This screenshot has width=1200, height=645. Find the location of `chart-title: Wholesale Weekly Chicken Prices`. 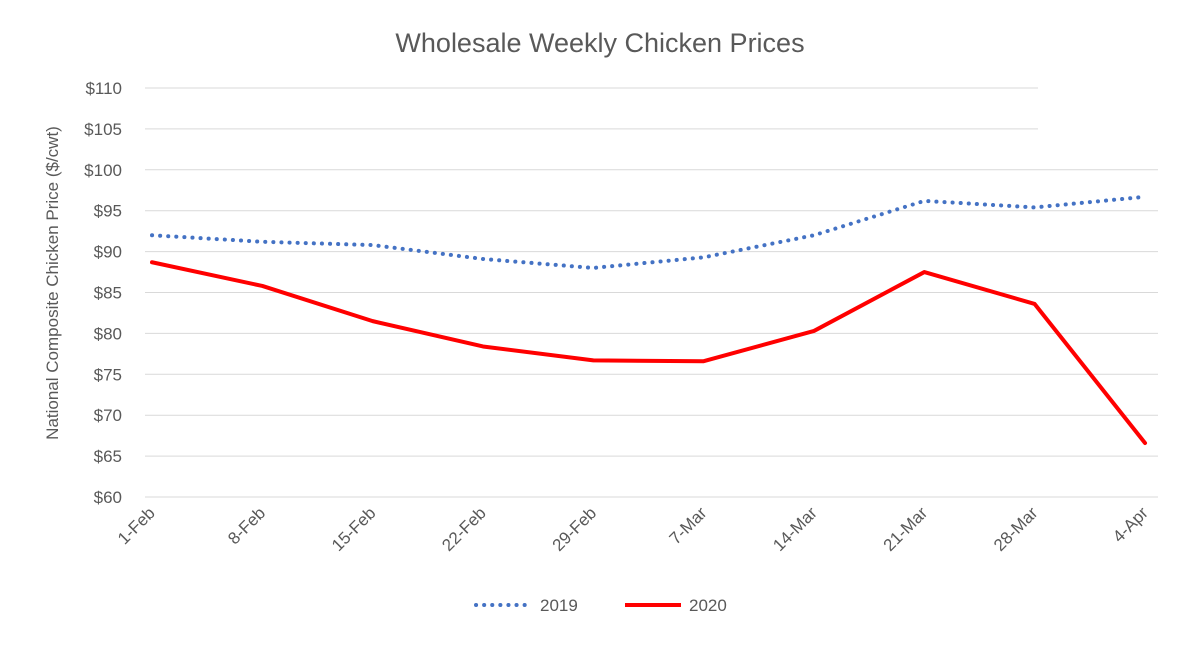

chart-title: Wholesale Weekly Chicken Prices is located at coordinates (599, 43).